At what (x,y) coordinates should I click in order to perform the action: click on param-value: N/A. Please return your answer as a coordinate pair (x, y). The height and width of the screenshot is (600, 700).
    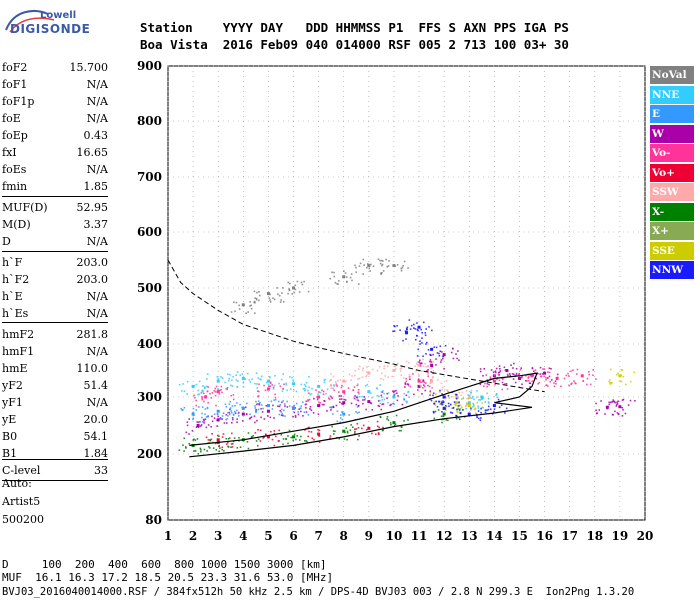
    Looking at the image, I should click on (97, 169).